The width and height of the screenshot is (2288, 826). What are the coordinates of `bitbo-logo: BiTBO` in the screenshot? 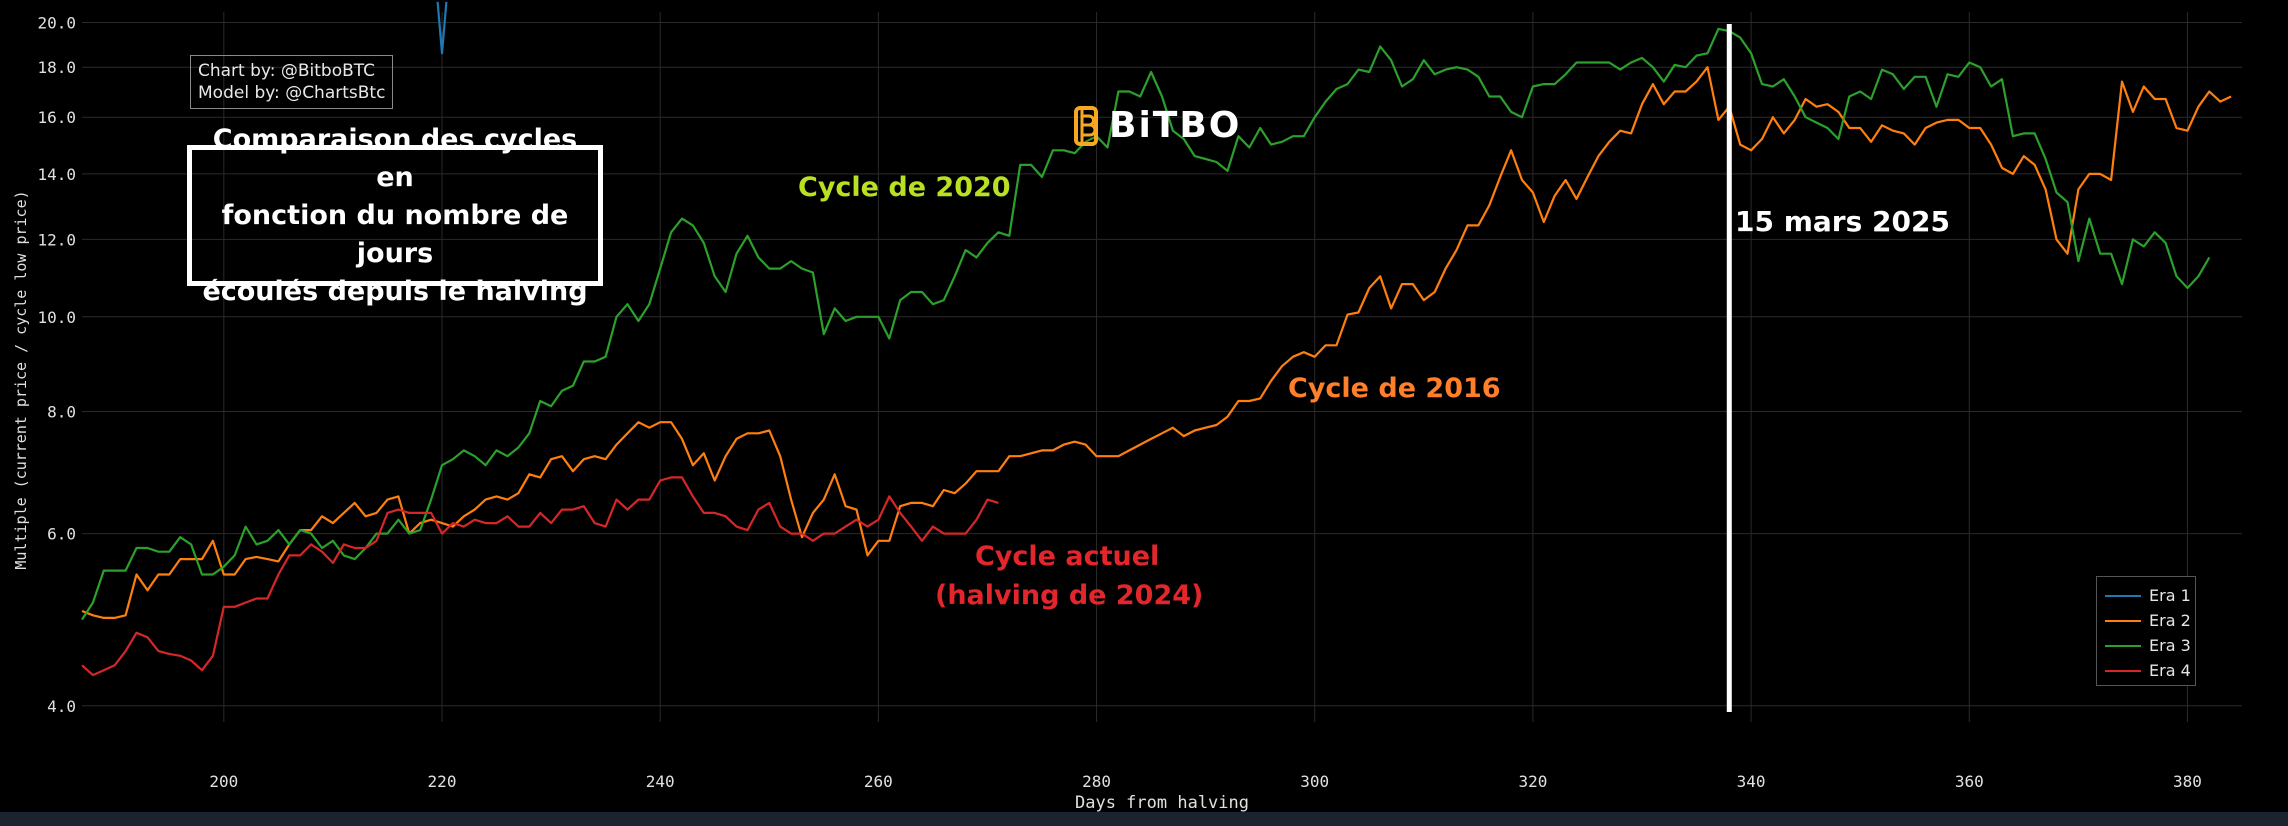 It's located at (1157, 125).